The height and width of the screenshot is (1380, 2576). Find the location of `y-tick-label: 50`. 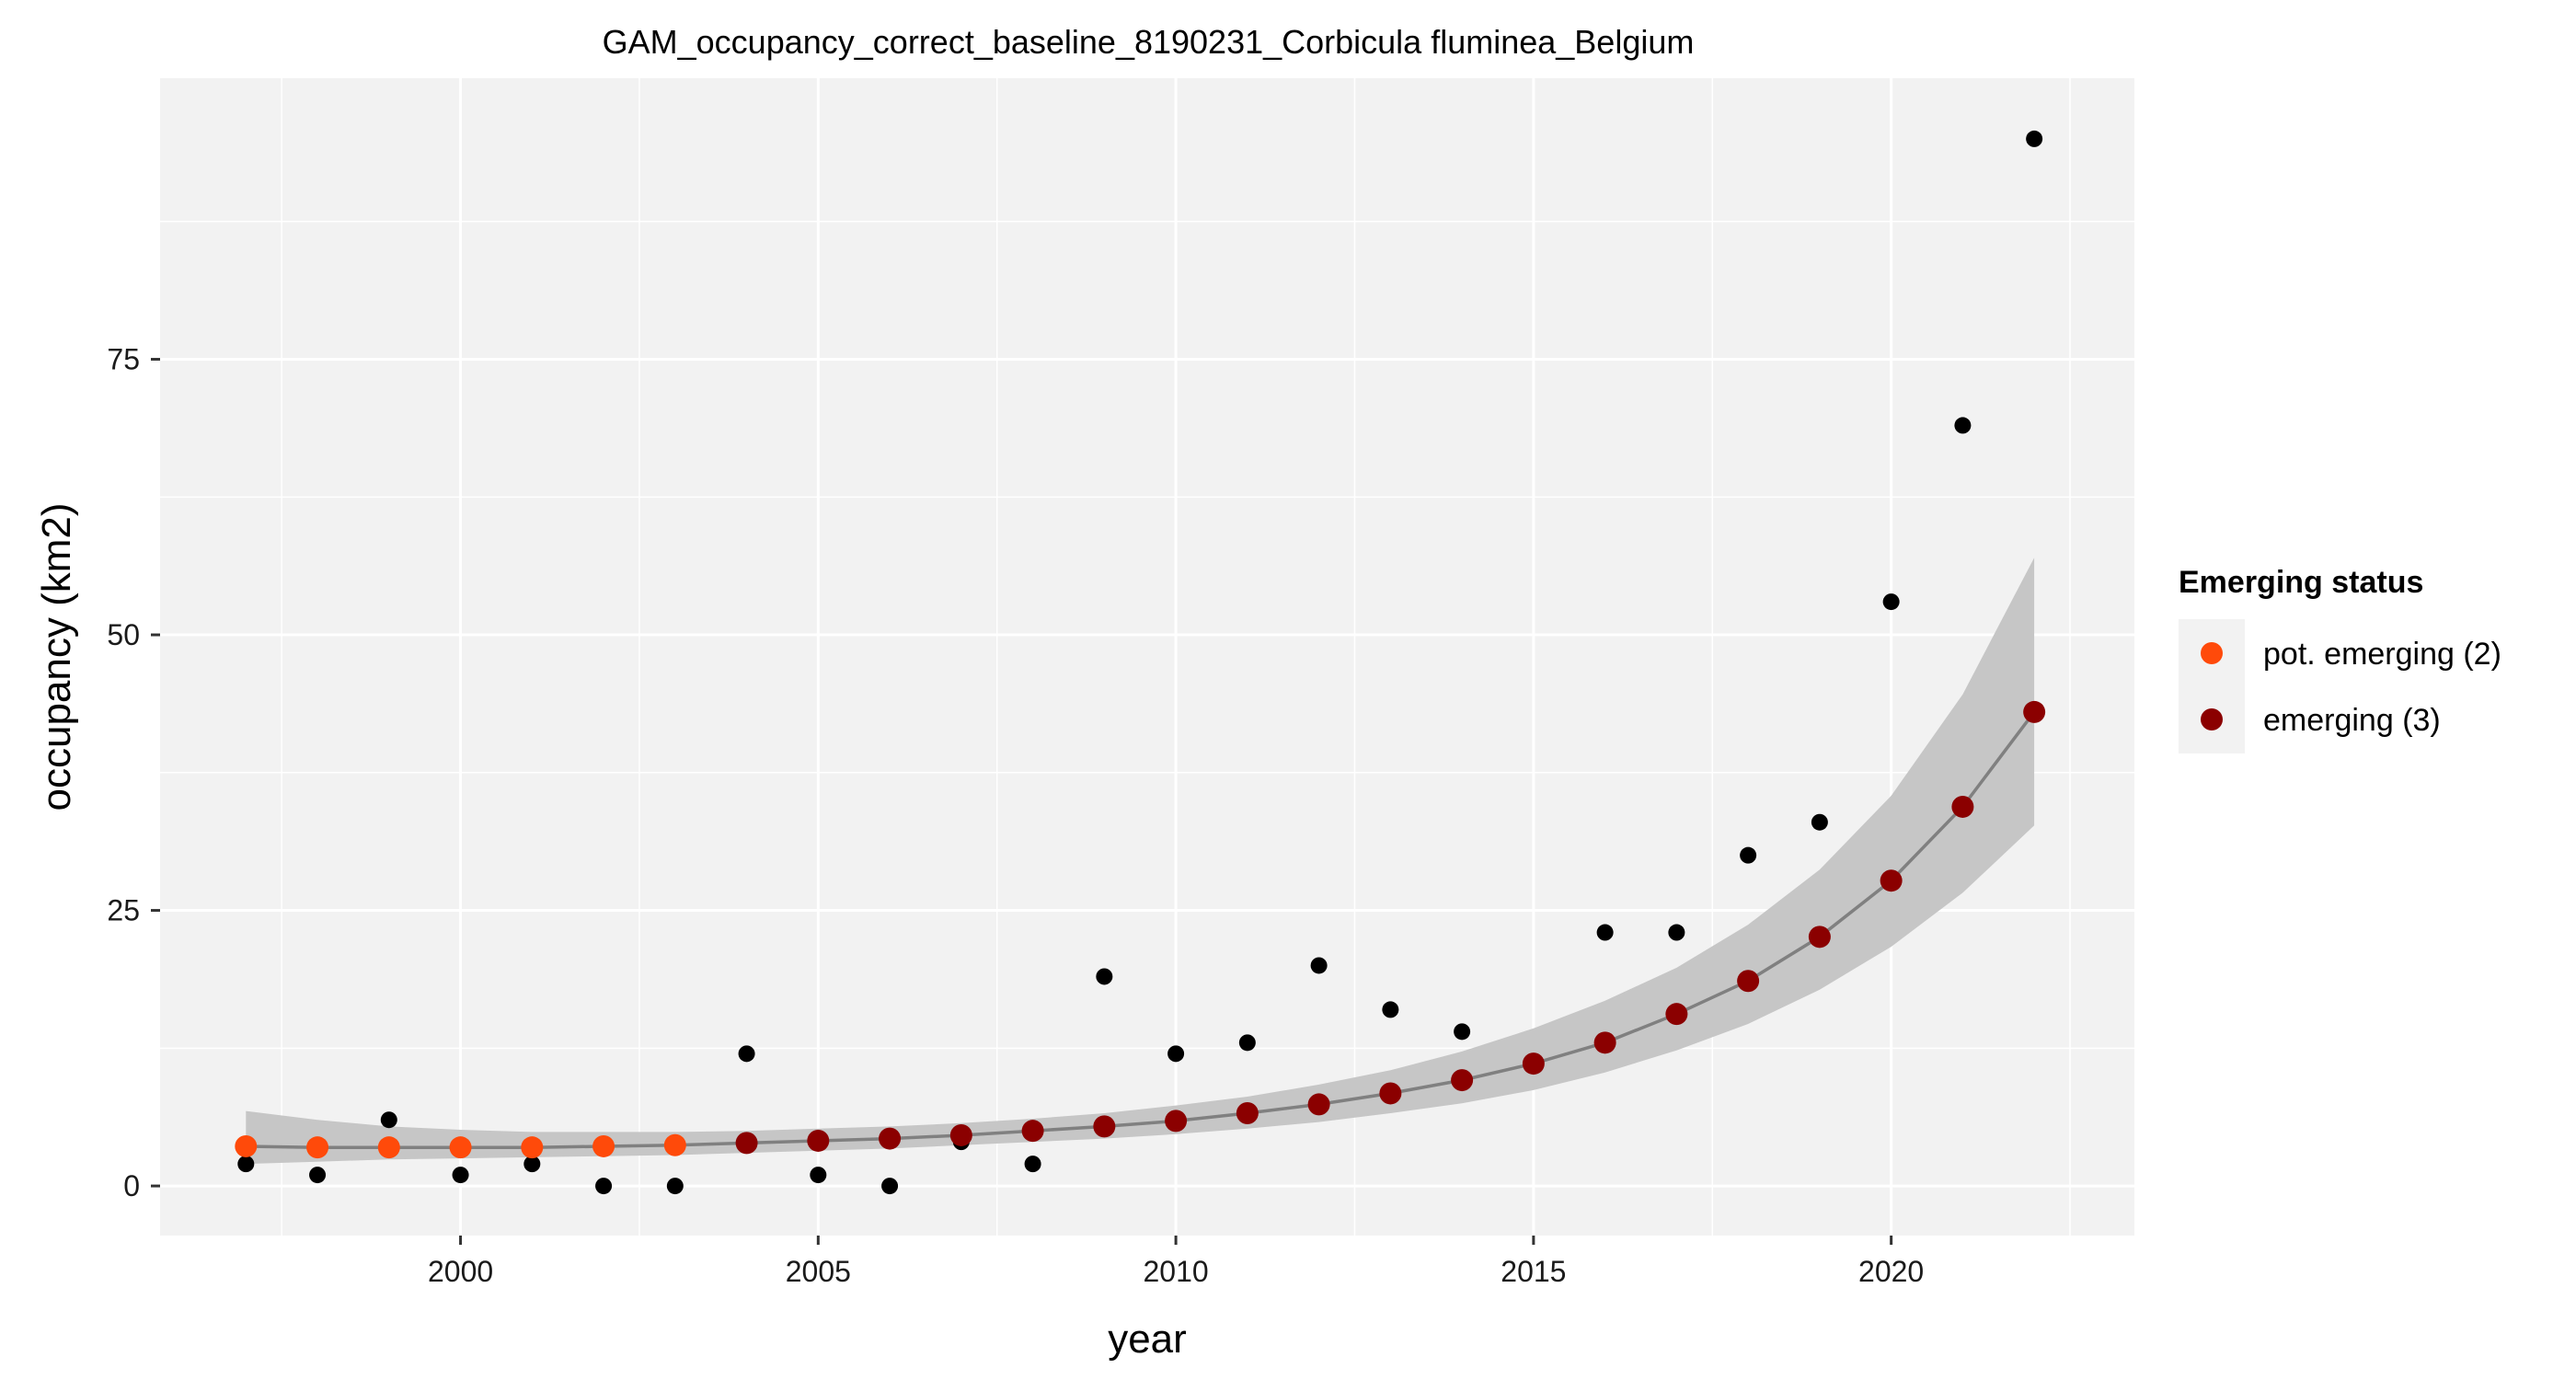

y-tick-label: 50 is located at coordinates (123, 634).